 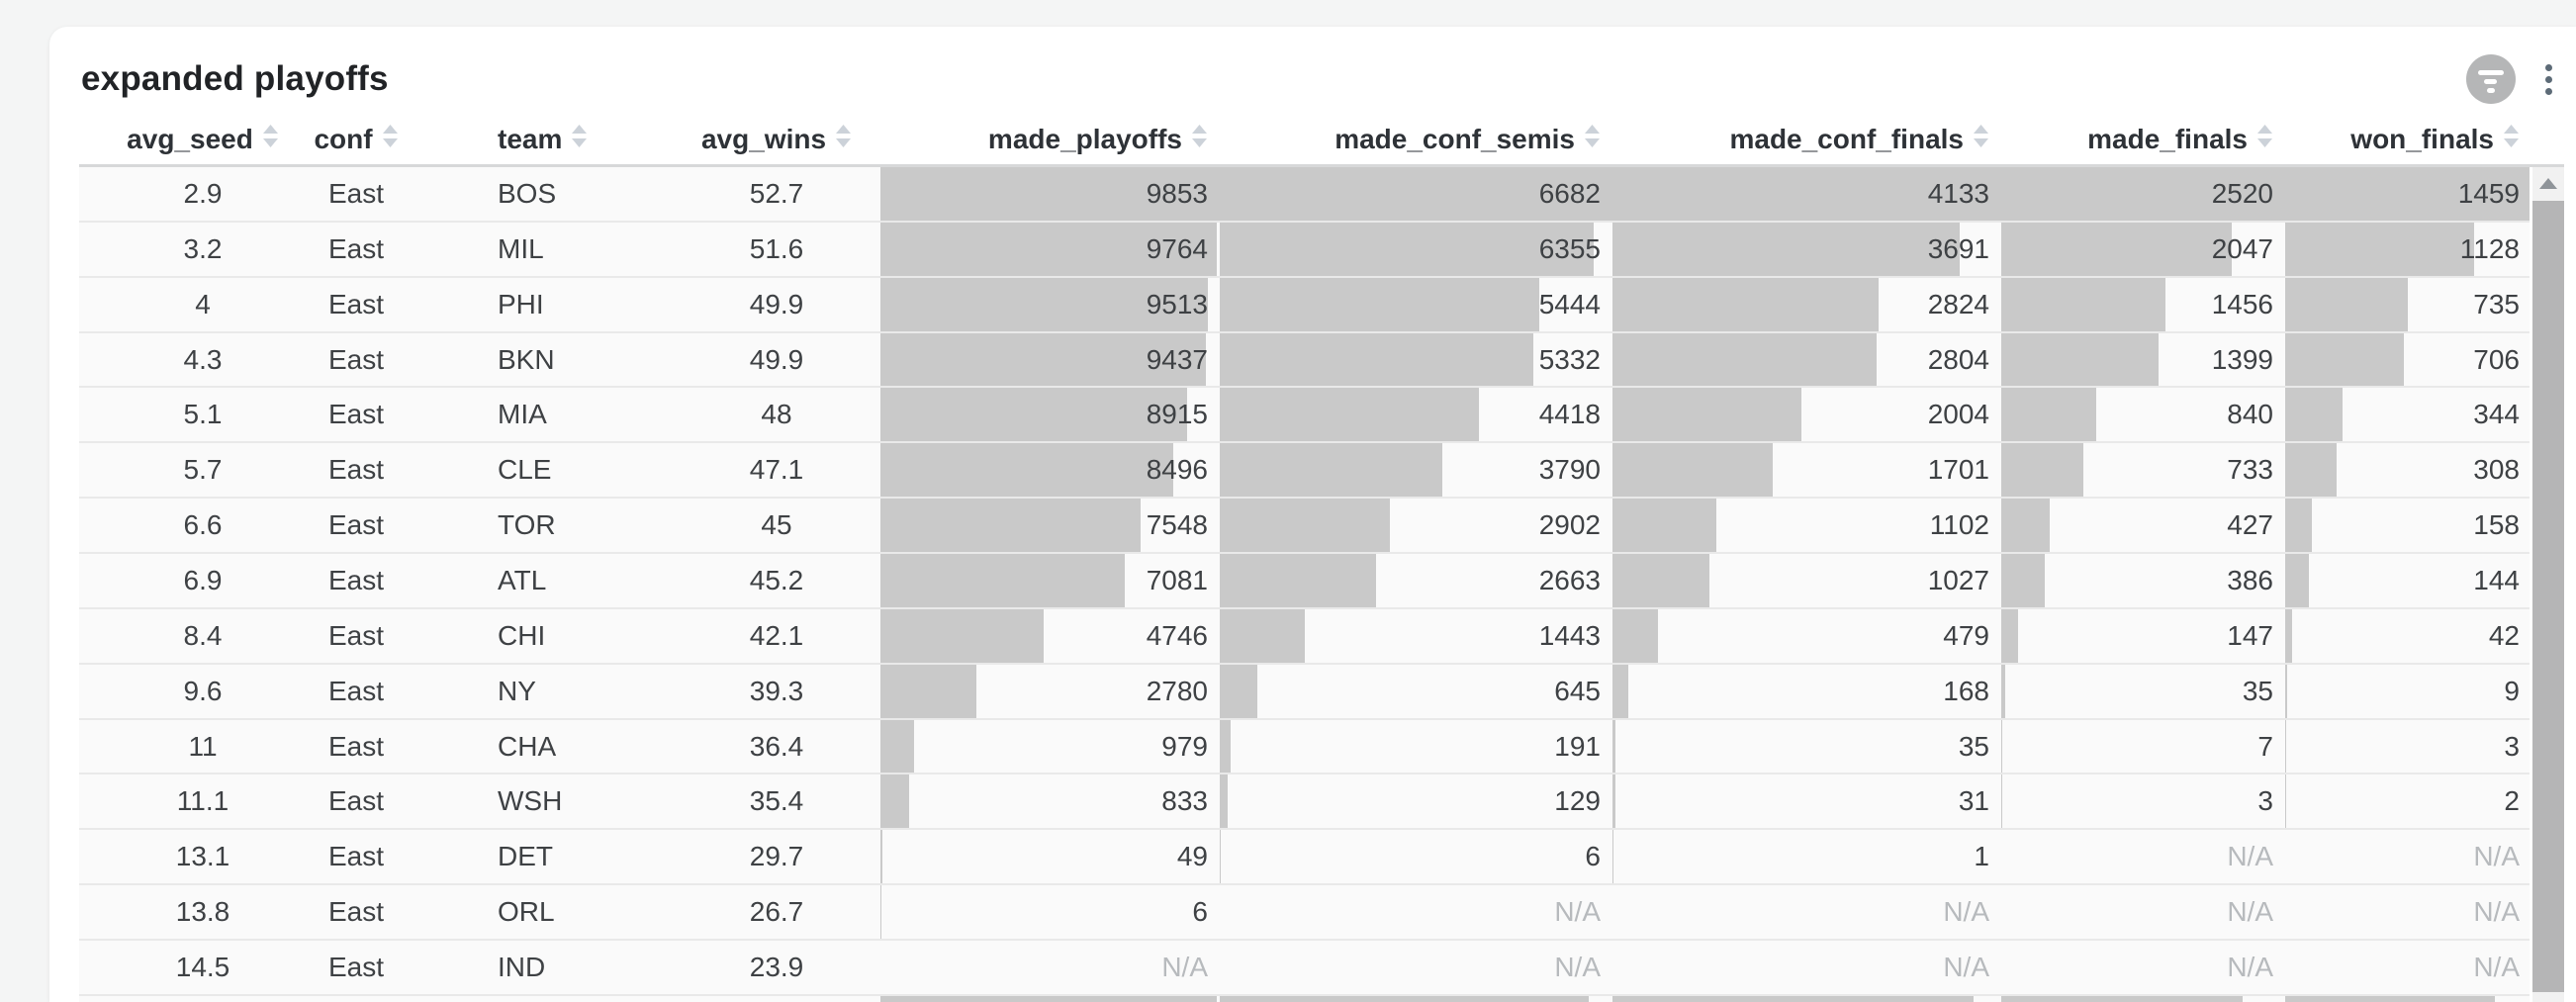 I want to click on cell-value: 2004, so click(x=1958, y=414).